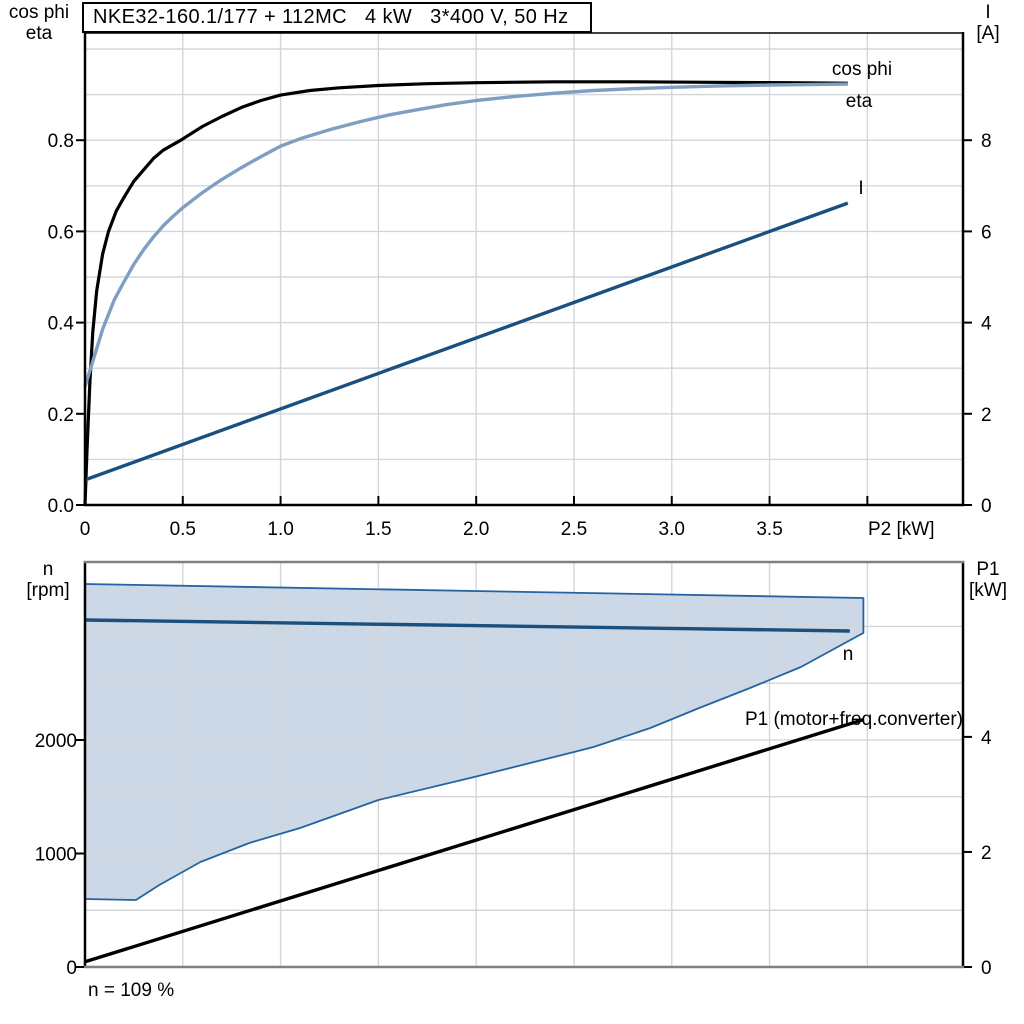 The width and height of the screenshot is (1024, 1024). Describe the element at coordinates (131, 990) in the screenshot. I see `speed-percentage-note: n = 109 %` at that location.